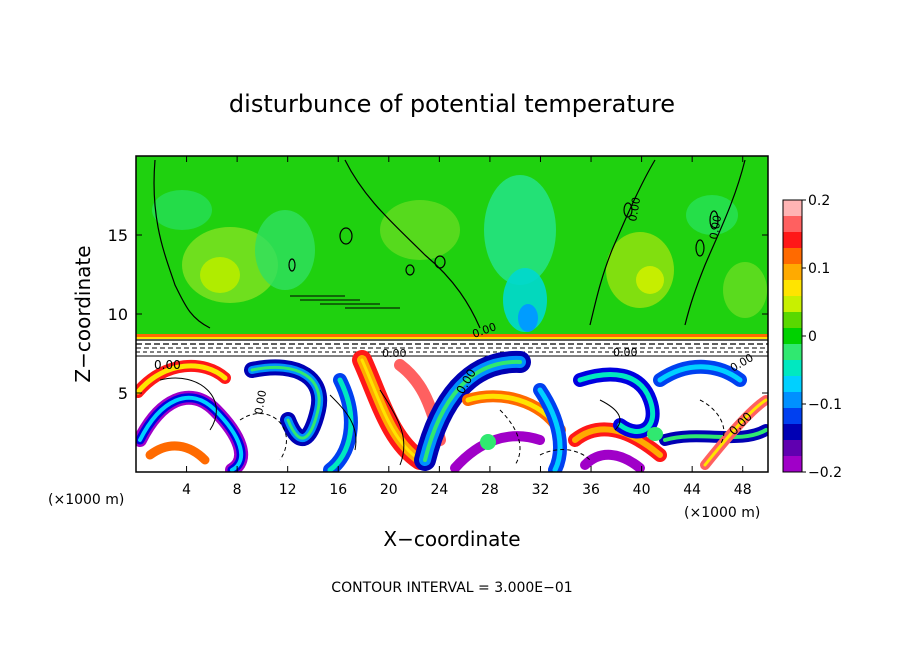  Describe the element at coordinates (825, 473) in the screenshot. I see `colorbar-tick-label: −0.2` at that location.